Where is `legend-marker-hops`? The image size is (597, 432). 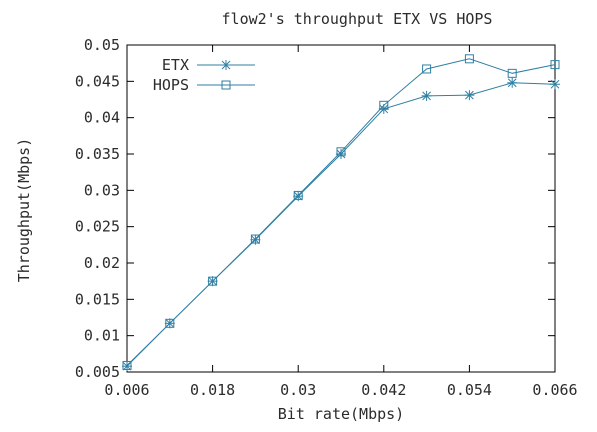
legend-marker-hops is located at coordinates (226, 85).